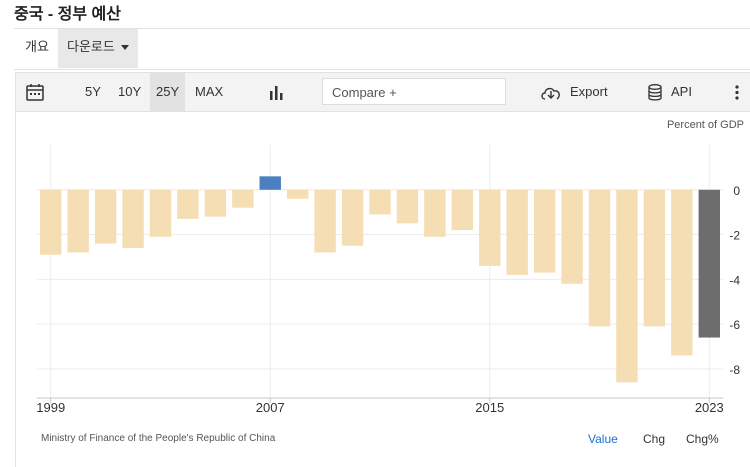  Describe the element at coordinates (50, 407) in the screenshot. I see `x-tick-label: 1999` at that location.